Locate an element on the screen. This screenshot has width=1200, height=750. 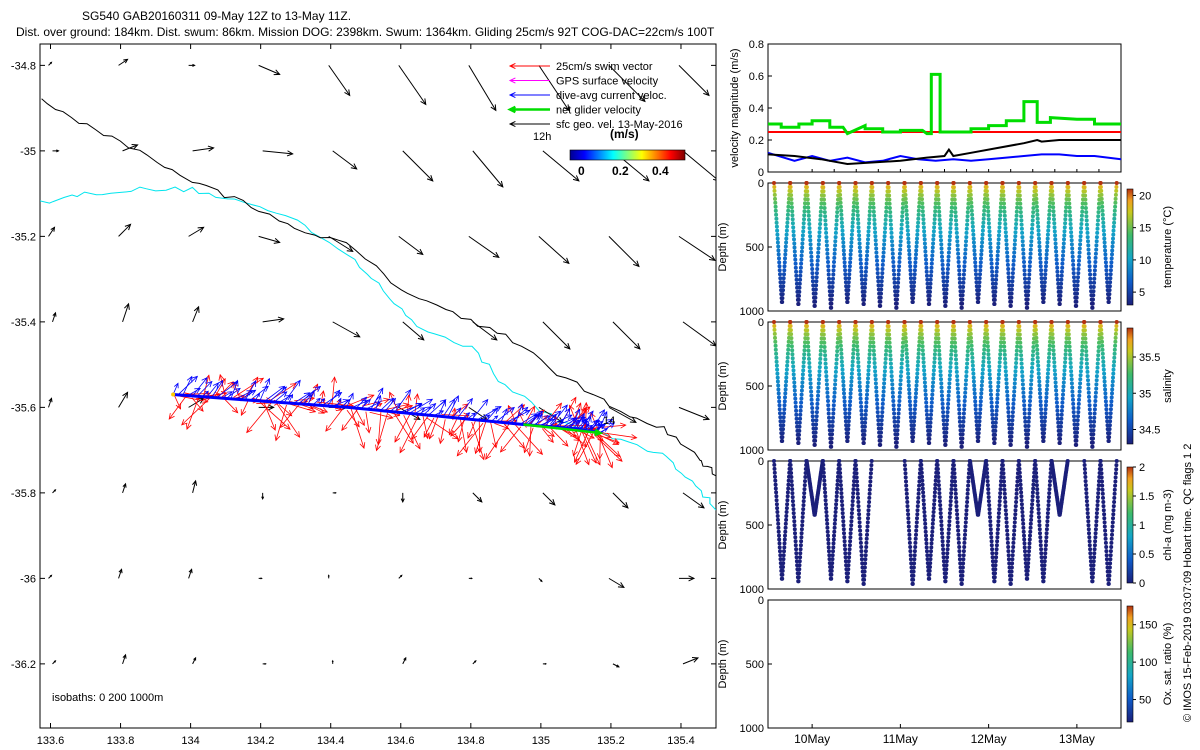
geo-vector-shaft is located at coordinates (123, 400).